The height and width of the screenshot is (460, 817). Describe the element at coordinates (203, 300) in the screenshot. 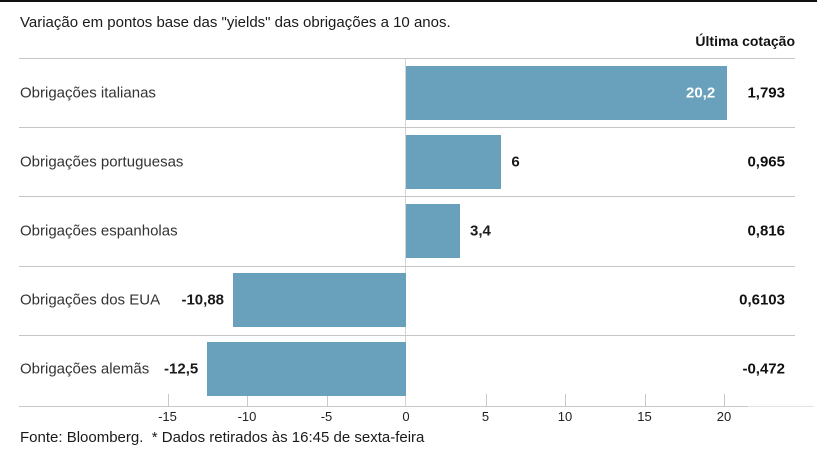

I see `bar-value-label: -10,88` at that location.